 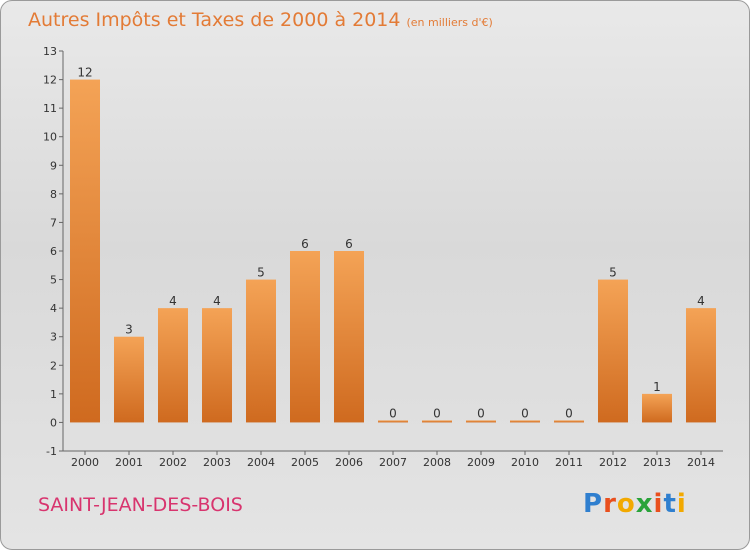 I want to click on y-tick-label: 10, so click(x=50, y=137).